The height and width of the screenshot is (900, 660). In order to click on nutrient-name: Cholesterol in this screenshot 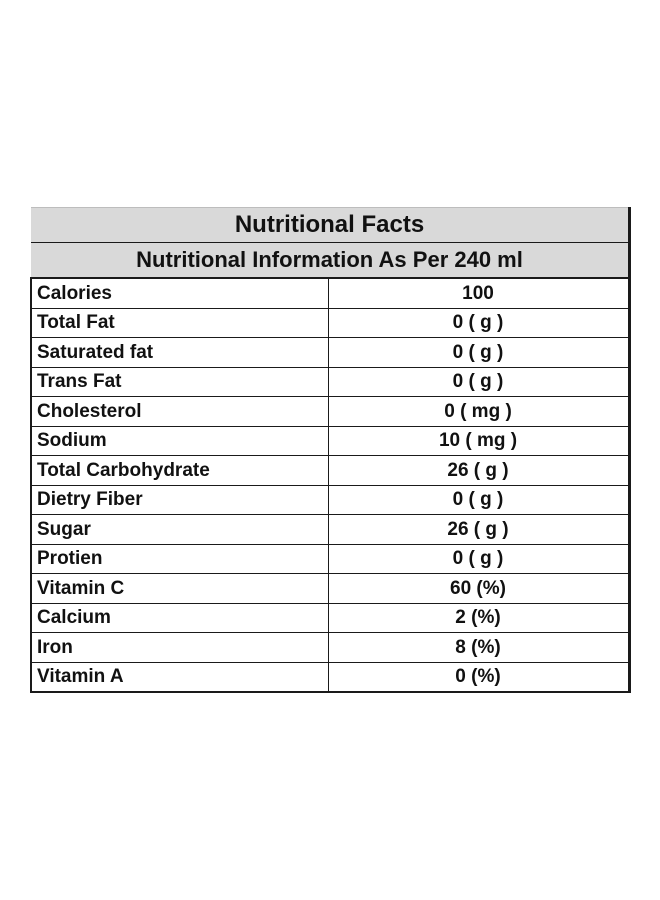, I will do `click(179, 411)`.